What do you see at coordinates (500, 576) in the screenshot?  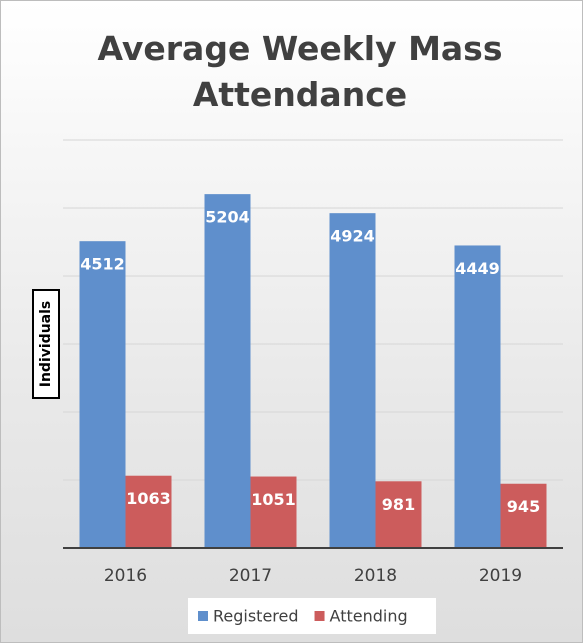 I see `x-tick-label: 2019` at bounding box center [500, 576].